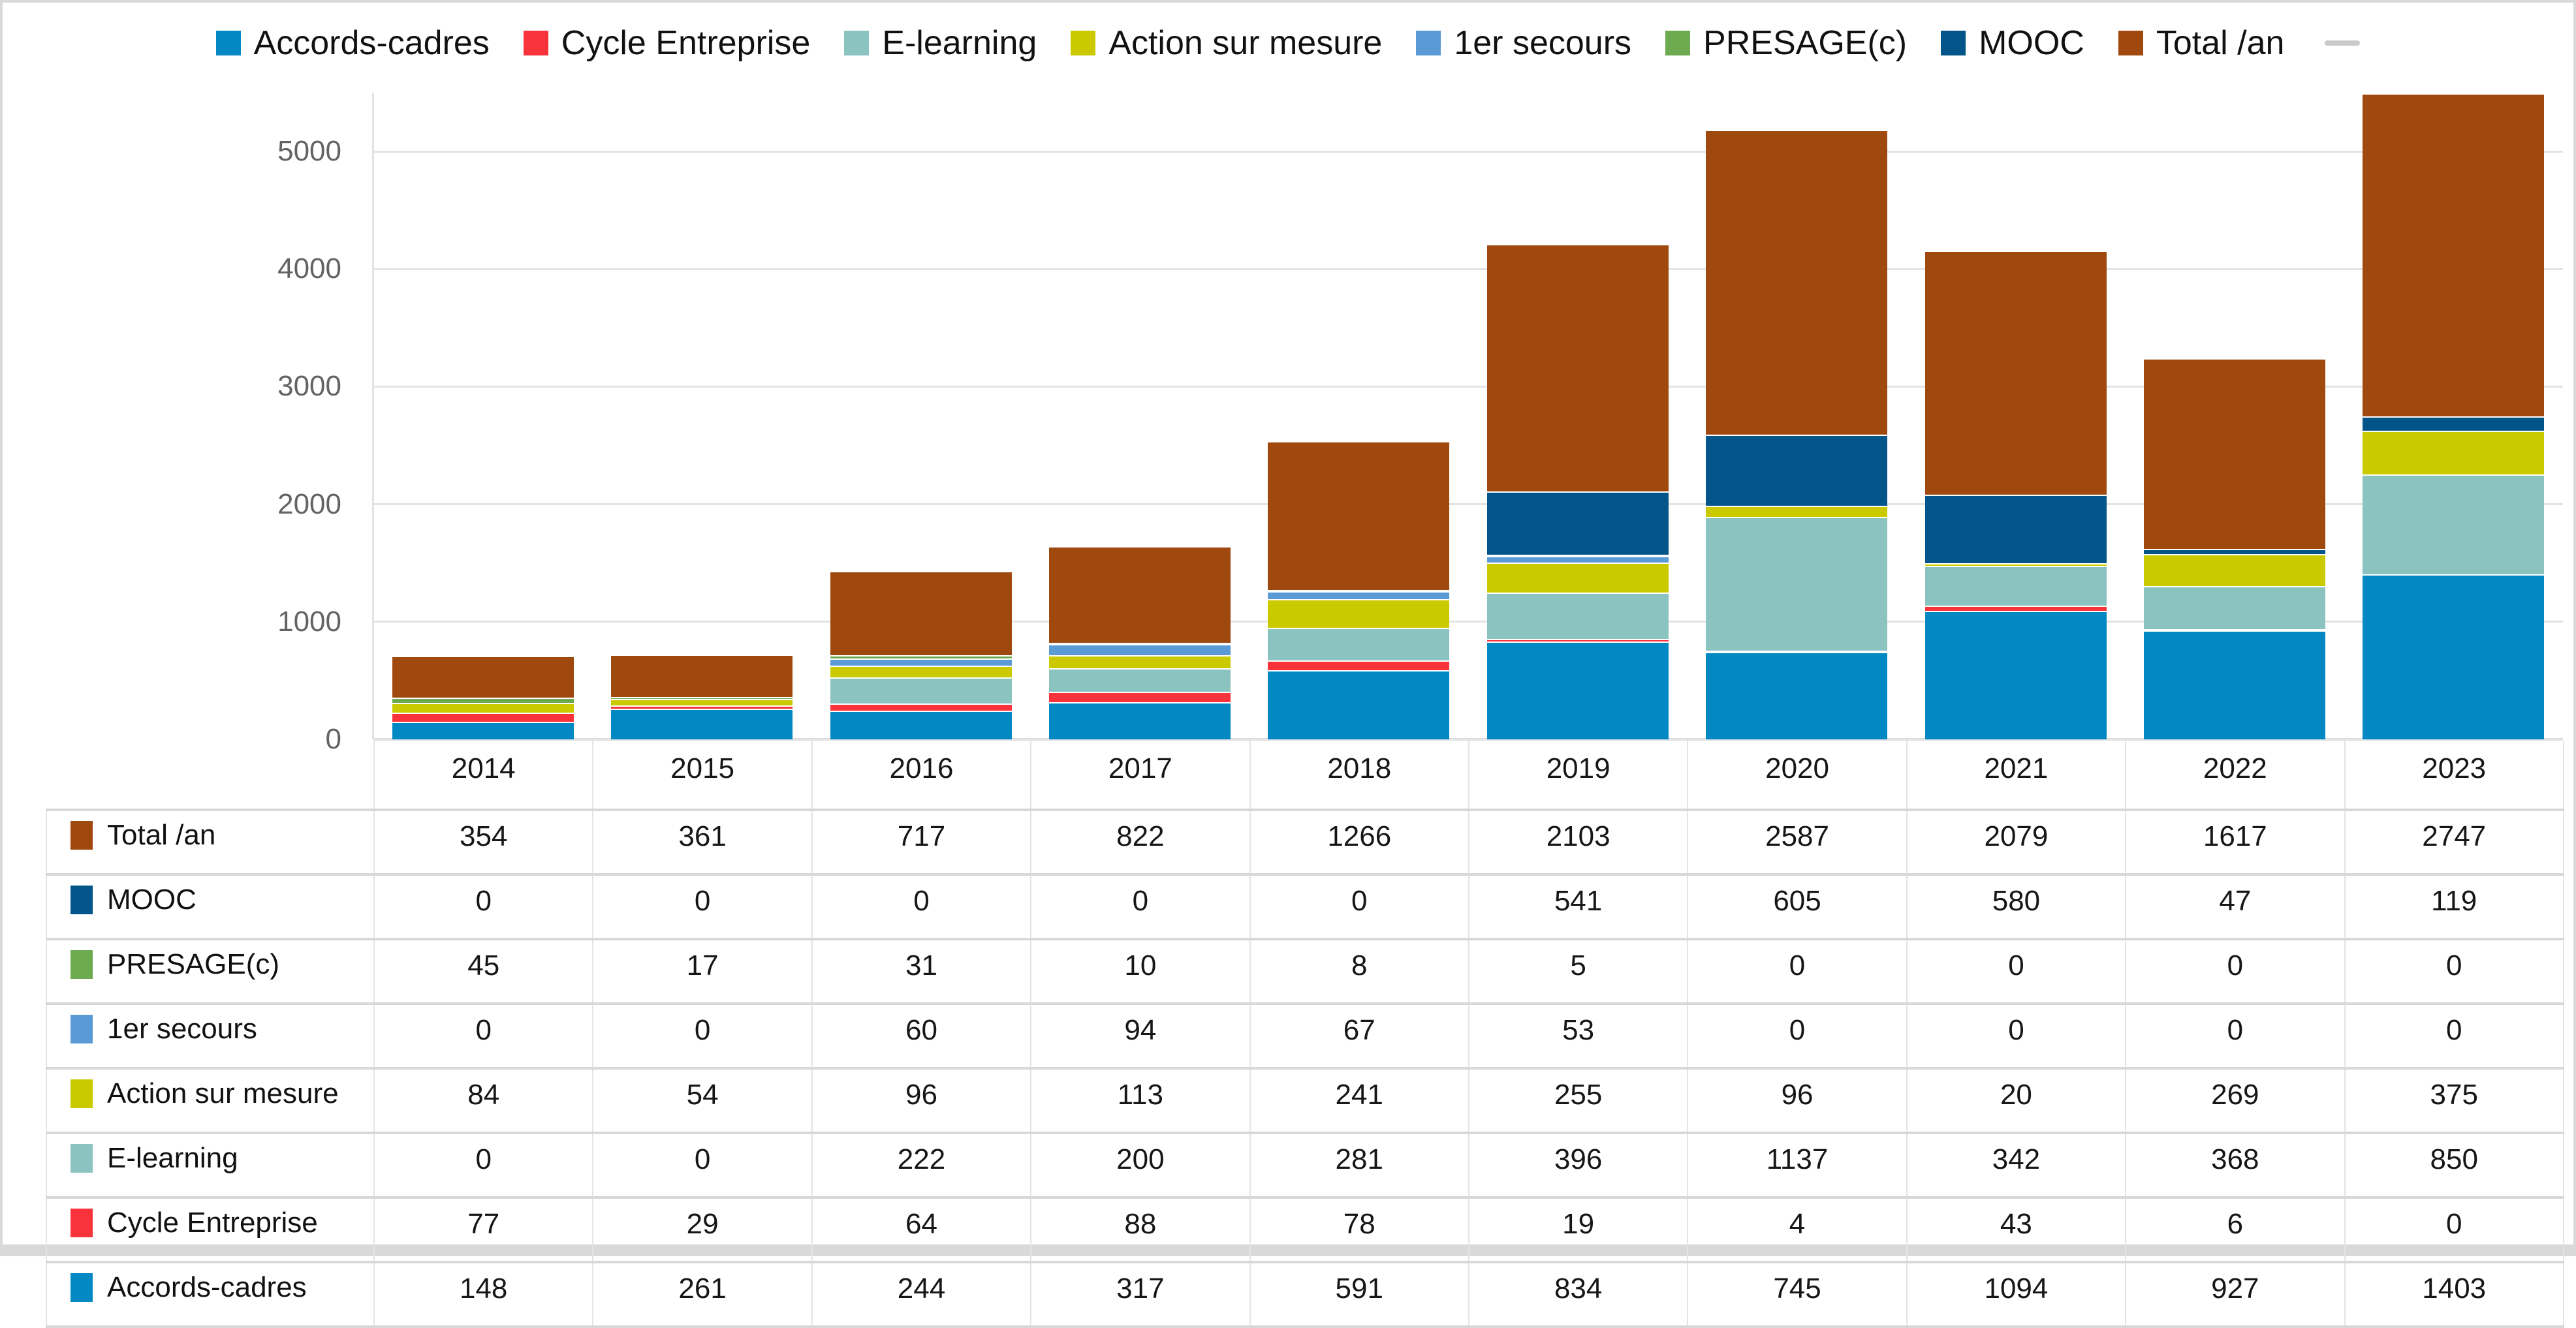  I want to click on table-value-cell: 47, so click(2235, 906).